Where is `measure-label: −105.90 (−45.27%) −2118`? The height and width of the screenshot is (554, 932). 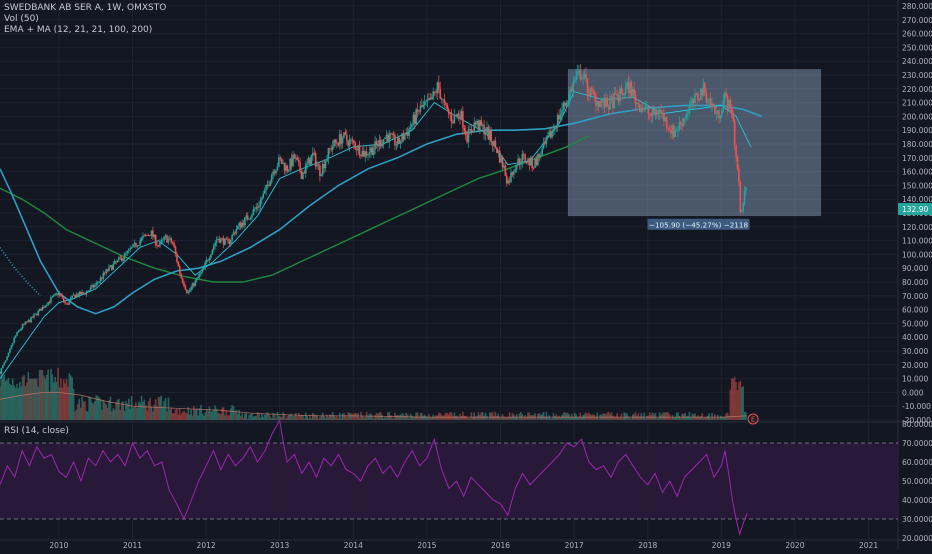
measure-label: −105.90 (−45.27%) −2118 is located at coordinates (699, 224).